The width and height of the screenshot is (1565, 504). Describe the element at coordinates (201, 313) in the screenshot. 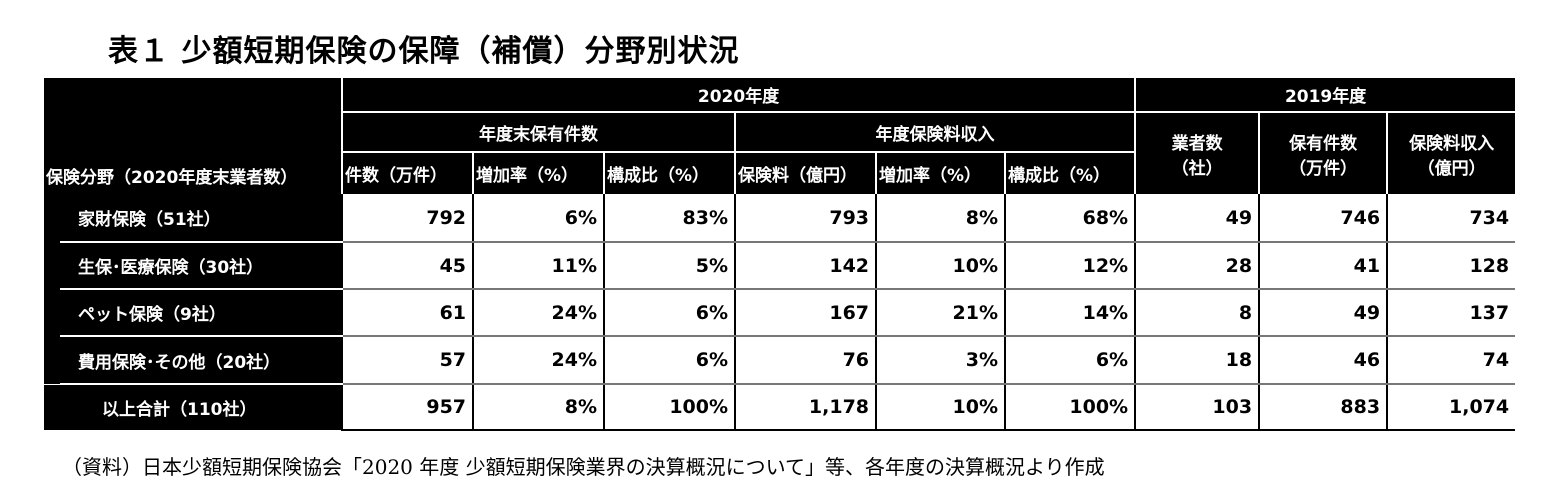

I see `row-label: ペット保険（9社）` at that location.